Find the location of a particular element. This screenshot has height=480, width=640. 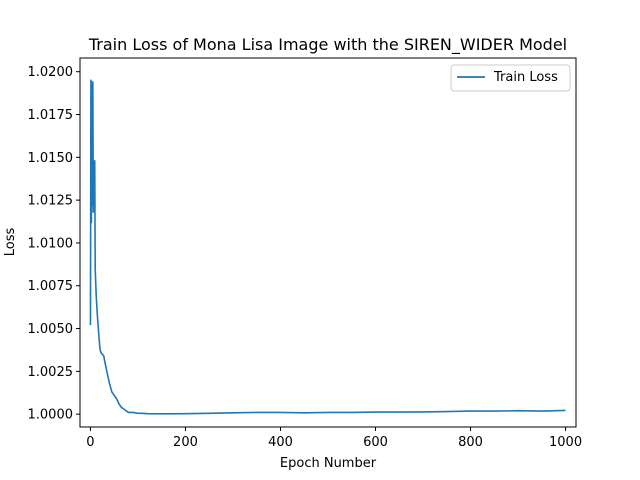

x-tick-label: 400 is located at coordinates (280, 442).